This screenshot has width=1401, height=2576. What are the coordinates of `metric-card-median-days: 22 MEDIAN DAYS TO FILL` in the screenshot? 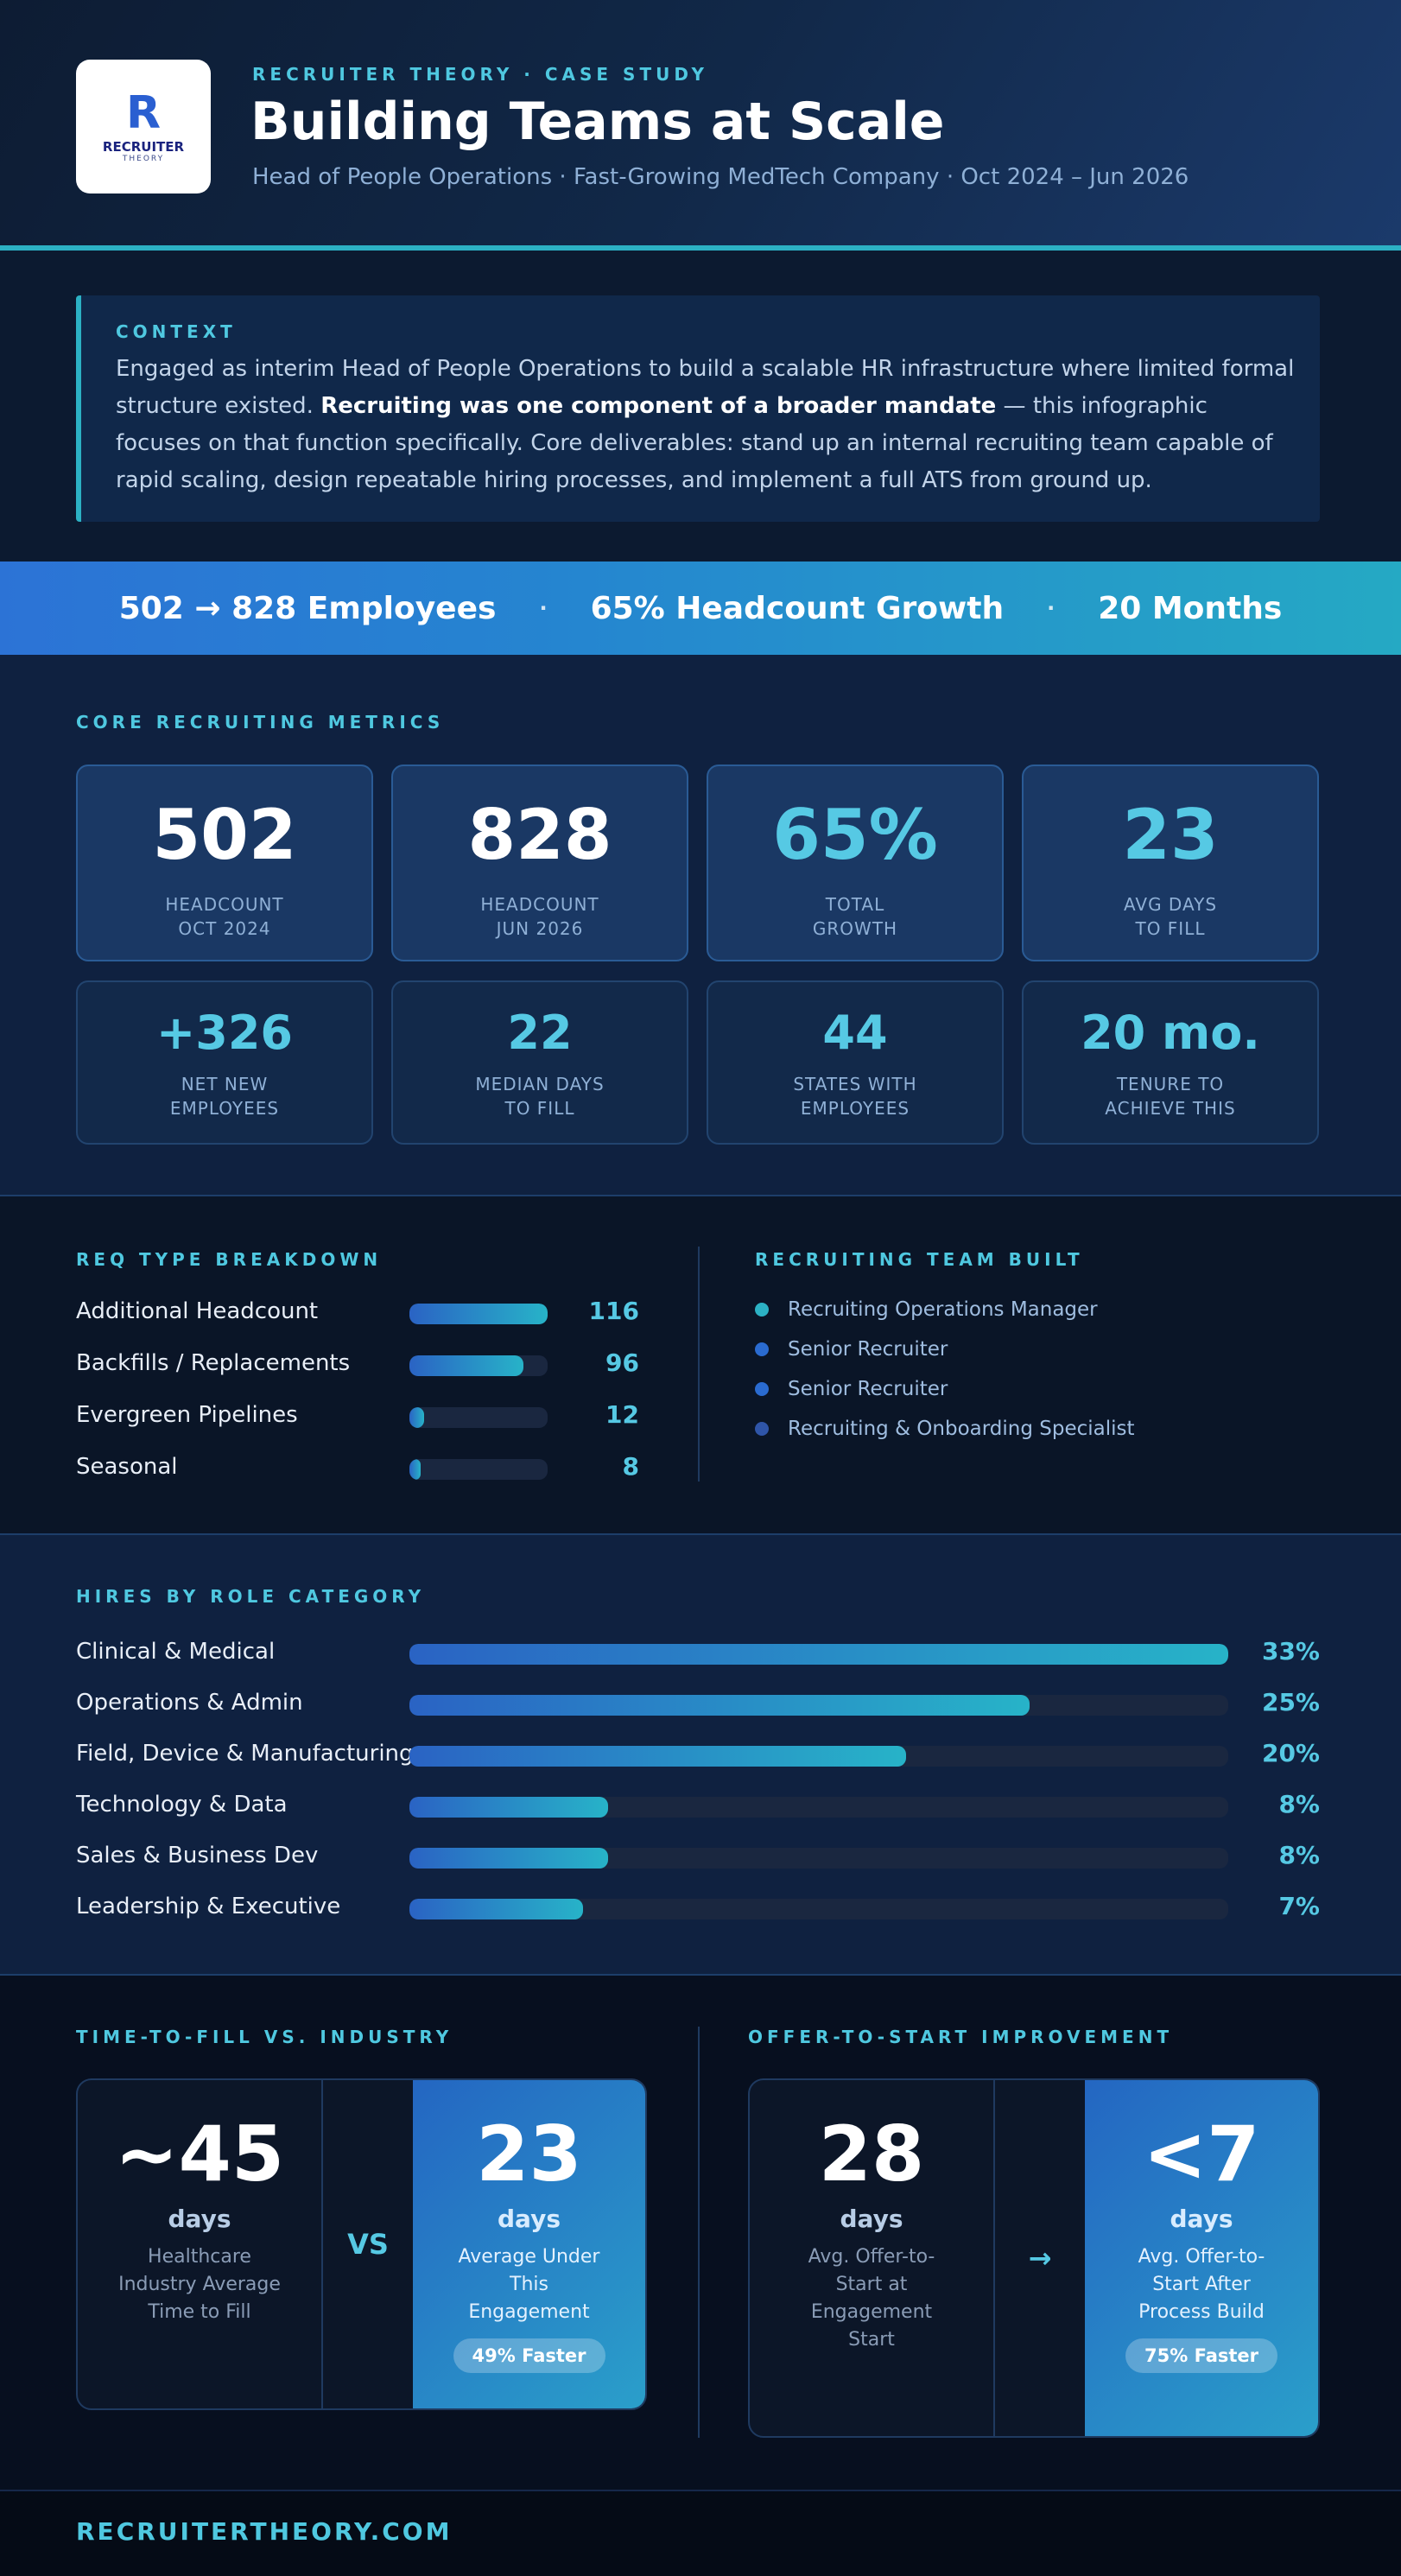 It's located at (539, 1062).